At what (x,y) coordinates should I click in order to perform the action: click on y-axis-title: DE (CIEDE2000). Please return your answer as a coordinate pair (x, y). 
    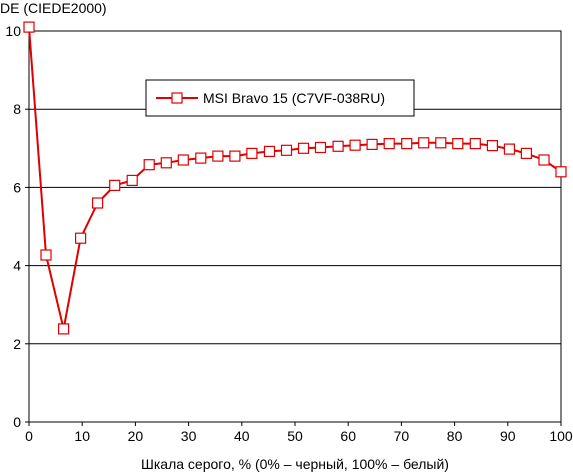
    Looking at the image, I should click on (53, 8).